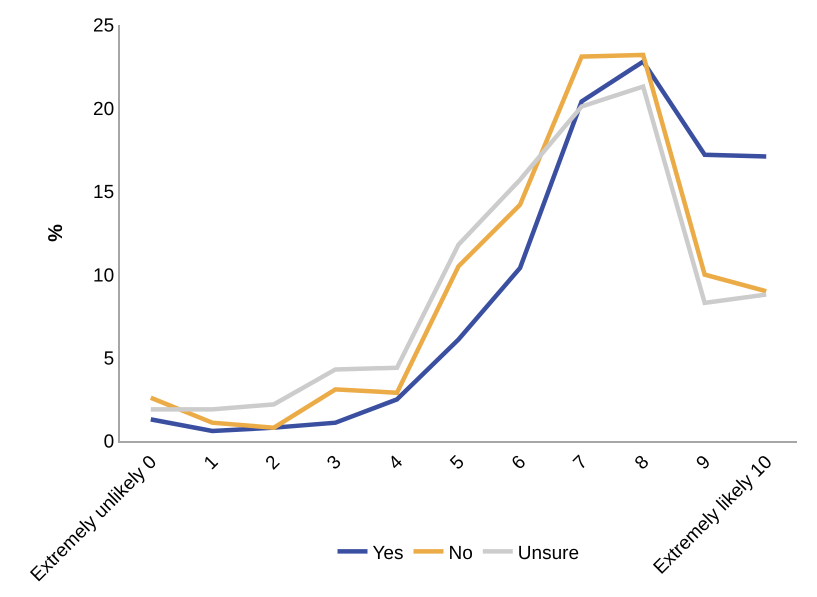  Describe the element at coordinates (273, 463) in the screenshot. I see `x-tick-label: 2` at that location.